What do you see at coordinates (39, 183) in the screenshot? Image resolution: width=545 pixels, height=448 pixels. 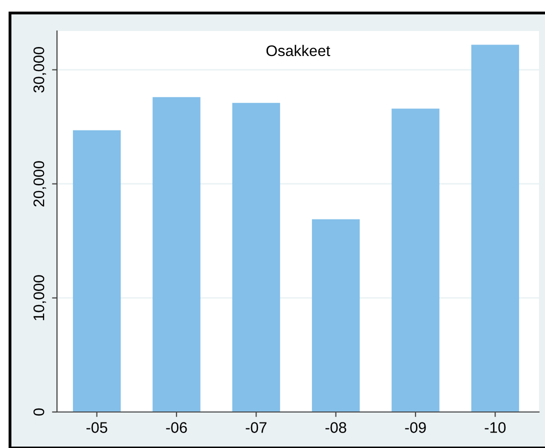 I see `y-tick-label: 20,000` at bounding box center [39, 183].